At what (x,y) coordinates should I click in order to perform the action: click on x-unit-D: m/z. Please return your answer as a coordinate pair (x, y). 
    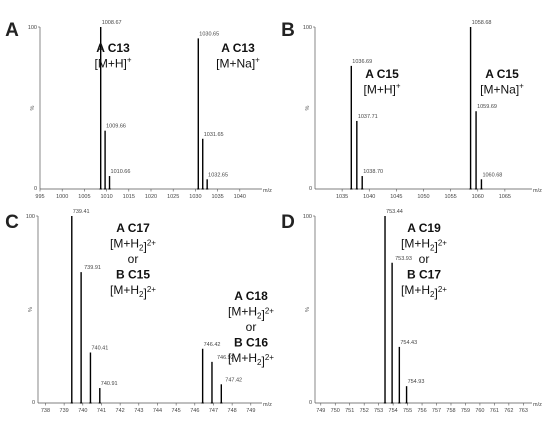
    Looking at the image, I should click on (537, 405).